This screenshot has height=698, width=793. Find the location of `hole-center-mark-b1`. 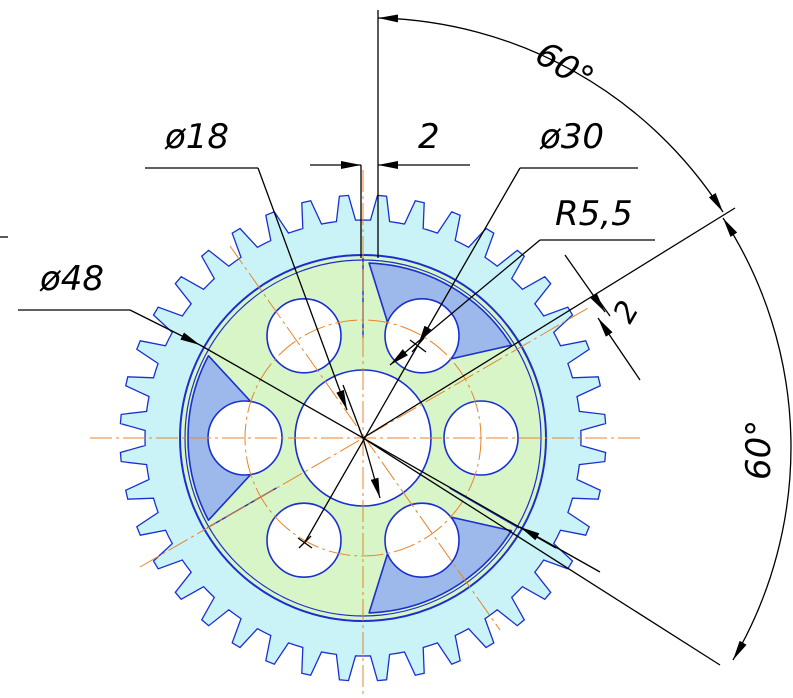

hole-center-mark-b1 is located at coordinates (305, 543).